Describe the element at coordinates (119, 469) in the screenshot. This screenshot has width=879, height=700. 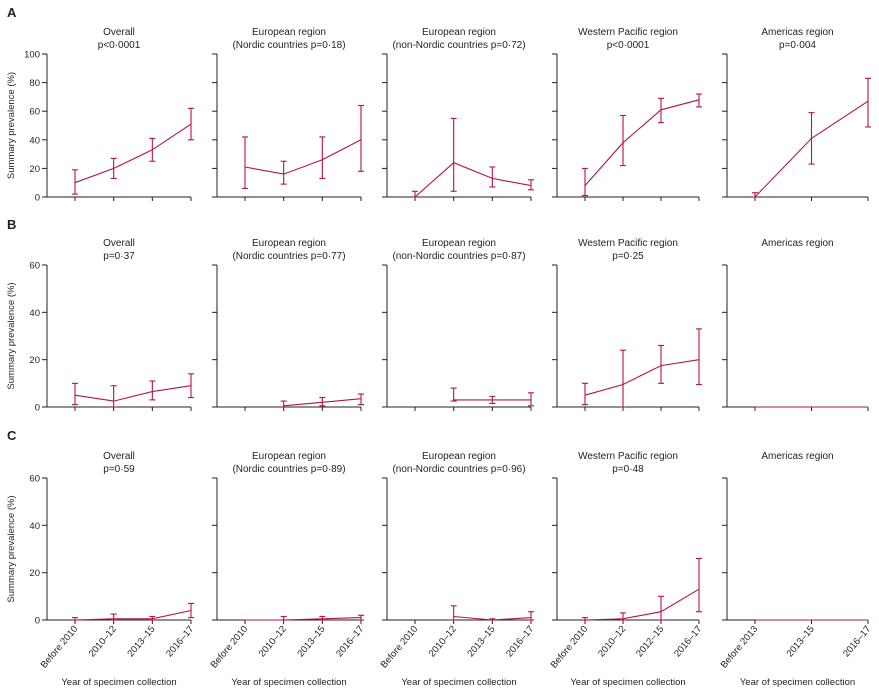
I see `panel-subtitle: p=0·59` at that location.